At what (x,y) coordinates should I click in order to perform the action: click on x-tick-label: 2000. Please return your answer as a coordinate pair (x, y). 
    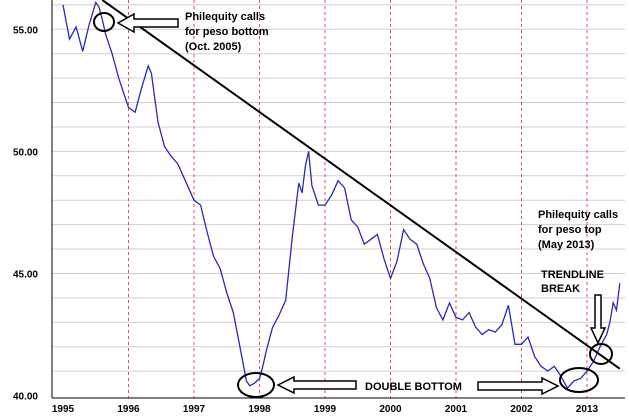
    Looking at the image, I should click on (390, 409).